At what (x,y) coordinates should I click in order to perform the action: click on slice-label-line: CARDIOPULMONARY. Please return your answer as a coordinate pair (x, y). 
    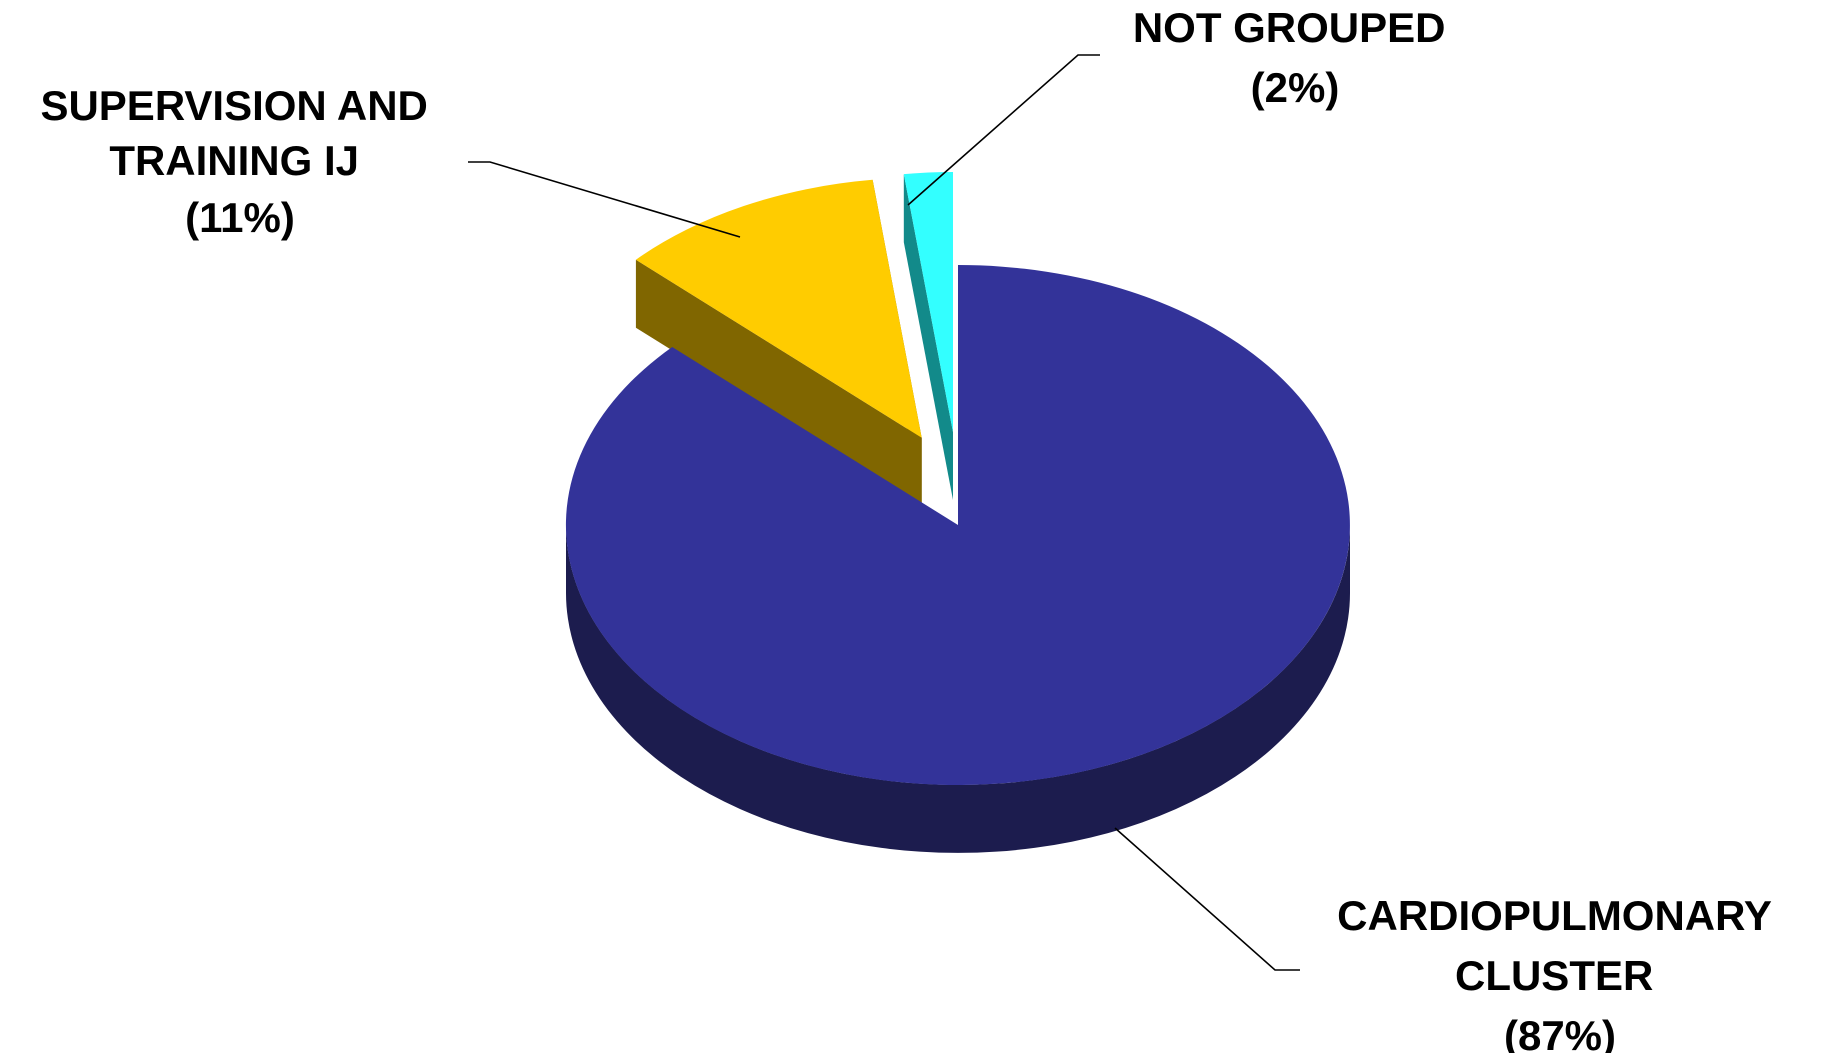
    Looking at the image, I should click on (1554, 915).